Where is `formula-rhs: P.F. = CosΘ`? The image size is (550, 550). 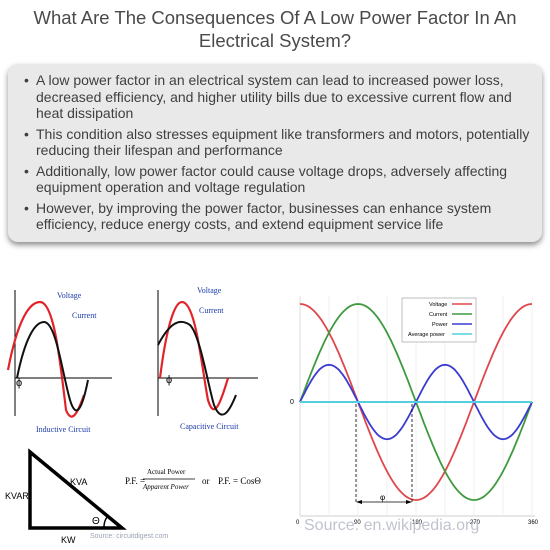 formula-rhs: P.F. = CosΘ is located at coordinates (239, 481).